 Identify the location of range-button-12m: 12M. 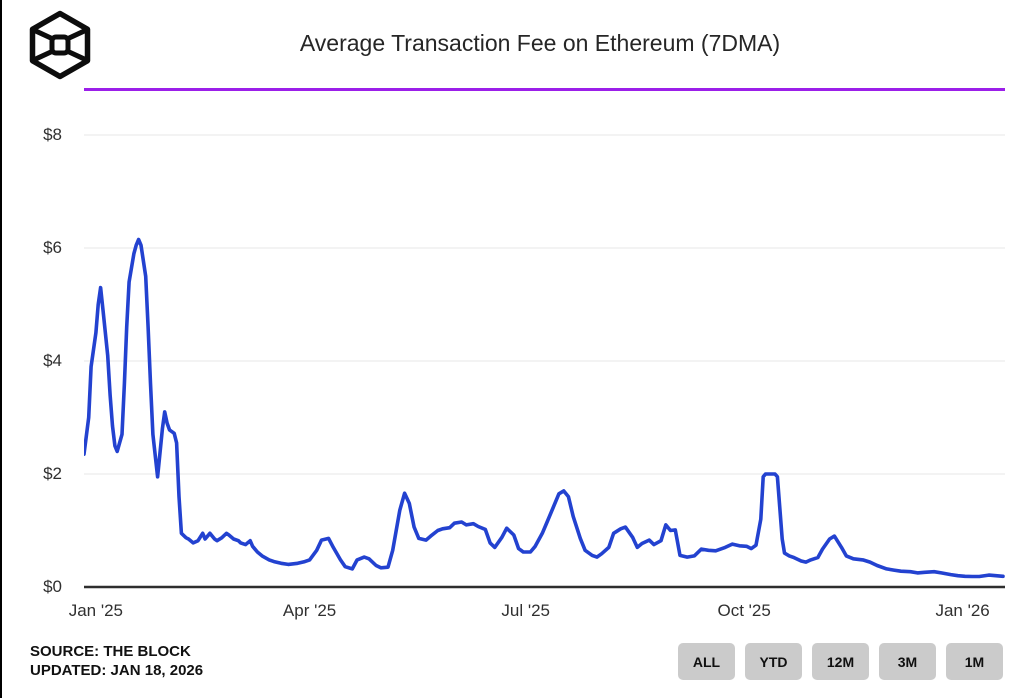
(840, 661).